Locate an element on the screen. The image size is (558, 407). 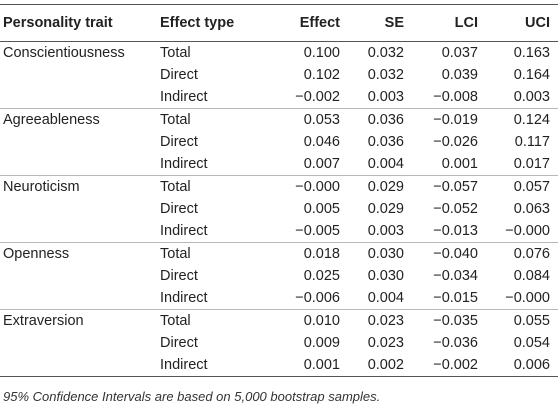
cell-lci: −0.015 is located at coordinates (449, 298).